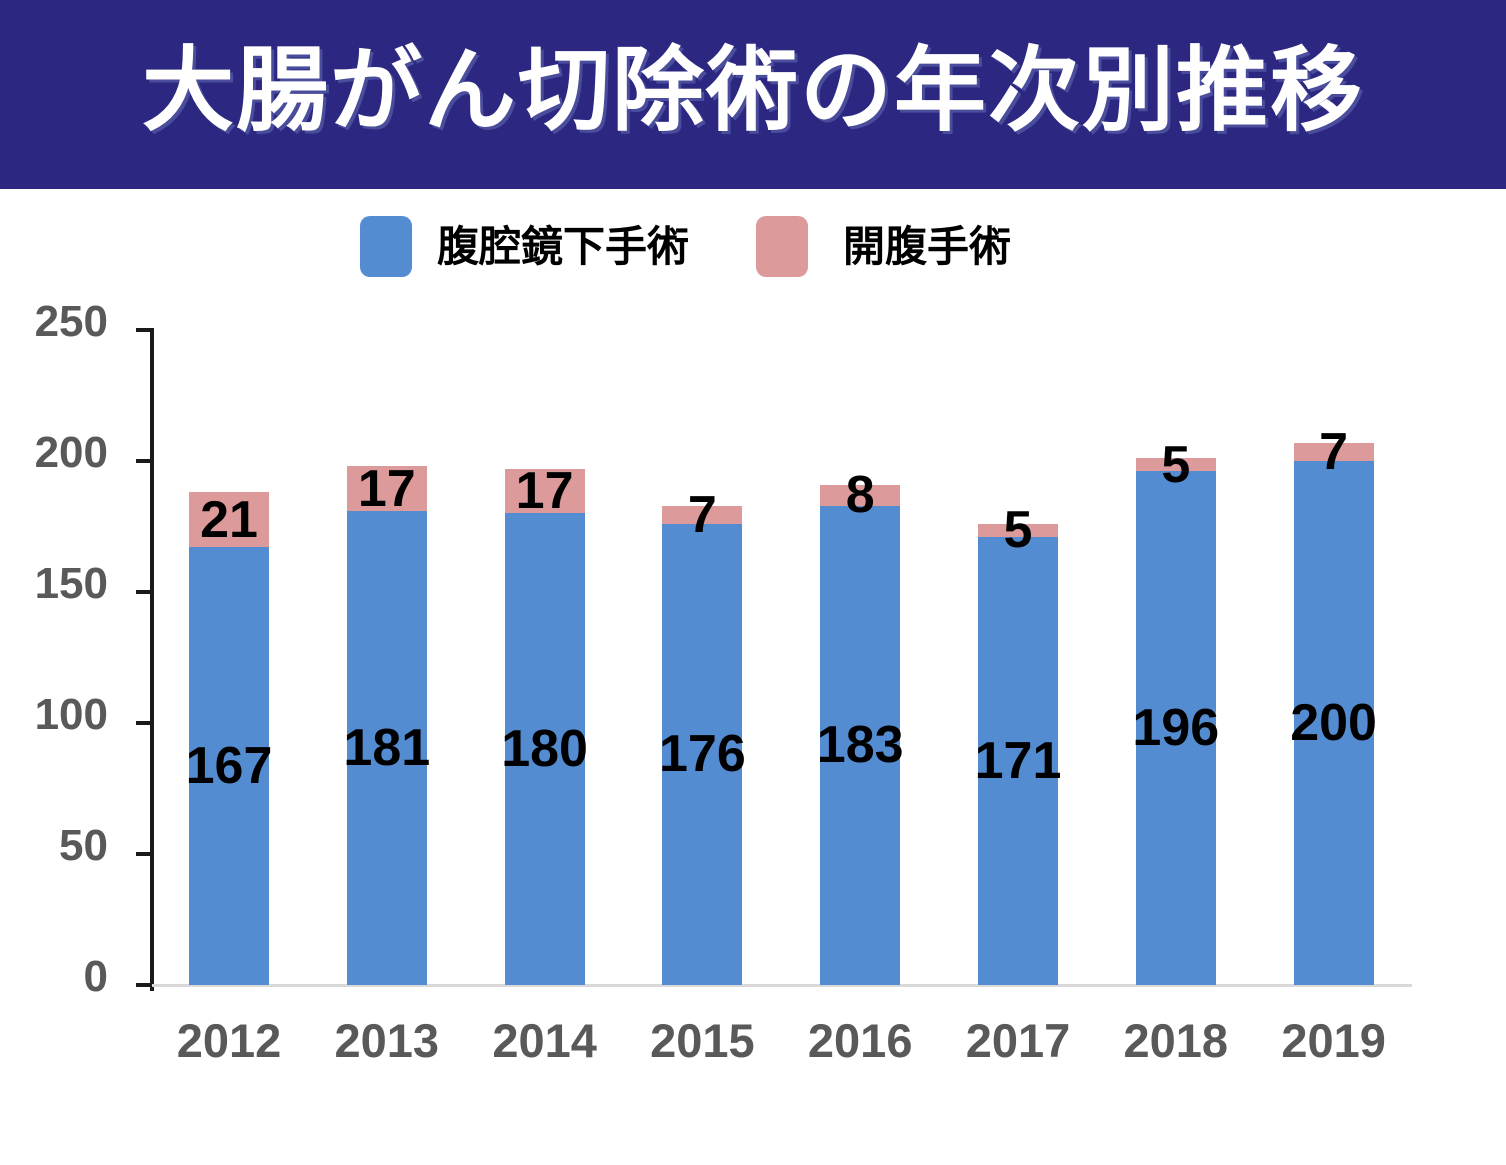 This screenshot has height=1165, width=1506. I want to click on value-label-2015-laparoscopic: 176, so click(702, 754).